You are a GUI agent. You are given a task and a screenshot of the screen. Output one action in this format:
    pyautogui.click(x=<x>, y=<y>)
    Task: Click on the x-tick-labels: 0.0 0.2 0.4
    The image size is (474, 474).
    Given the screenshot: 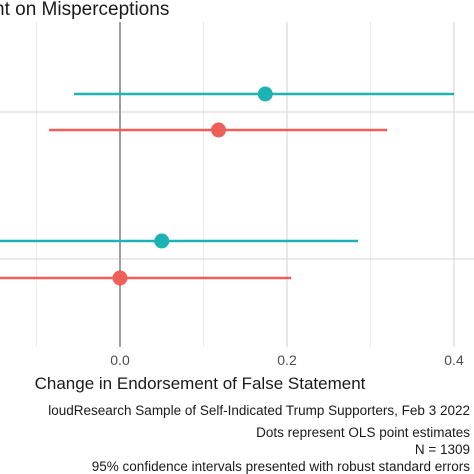 What is the action you would take?
    pyautogui.click(x=287, y=360)
    